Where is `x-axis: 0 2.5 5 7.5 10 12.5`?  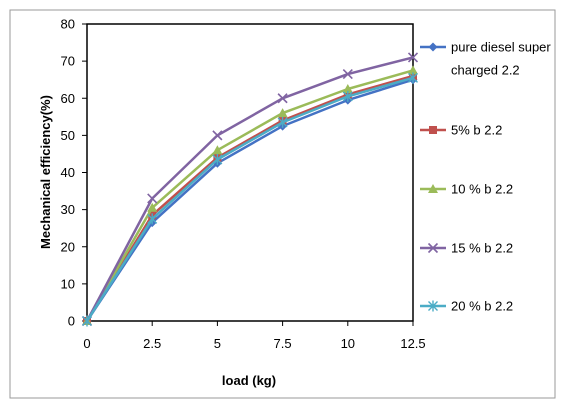 x-axis: 0 2.5 5 7.5 10 12.5 is located at coordinates (254, 336).